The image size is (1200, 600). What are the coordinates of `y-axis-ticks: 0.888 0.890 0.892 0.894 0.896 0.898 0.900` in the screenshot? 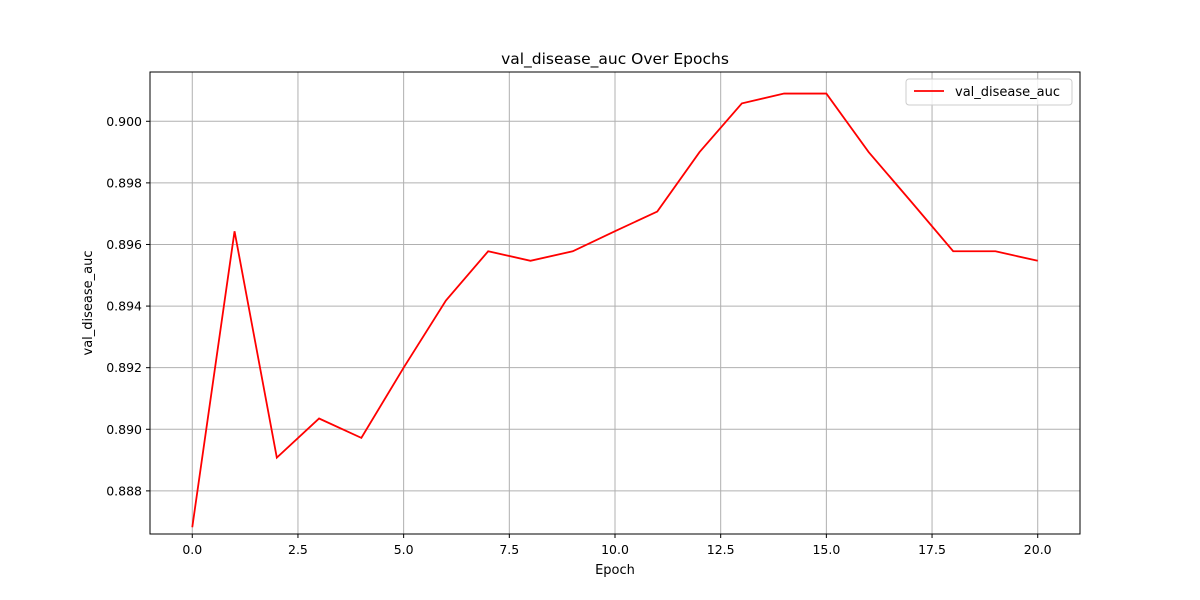 It's located at (128, 306).